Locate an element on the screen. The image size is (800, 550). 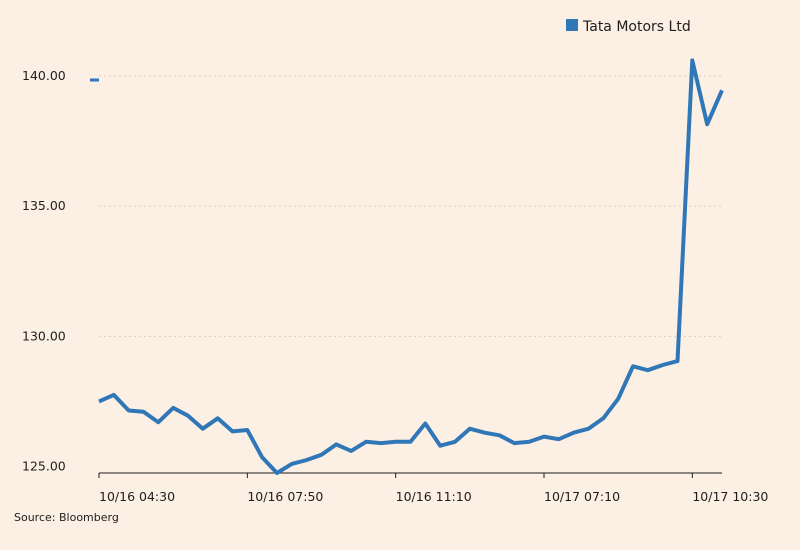
x-tick-label: 10/17 07:10 is located at coordinates (582, 496).